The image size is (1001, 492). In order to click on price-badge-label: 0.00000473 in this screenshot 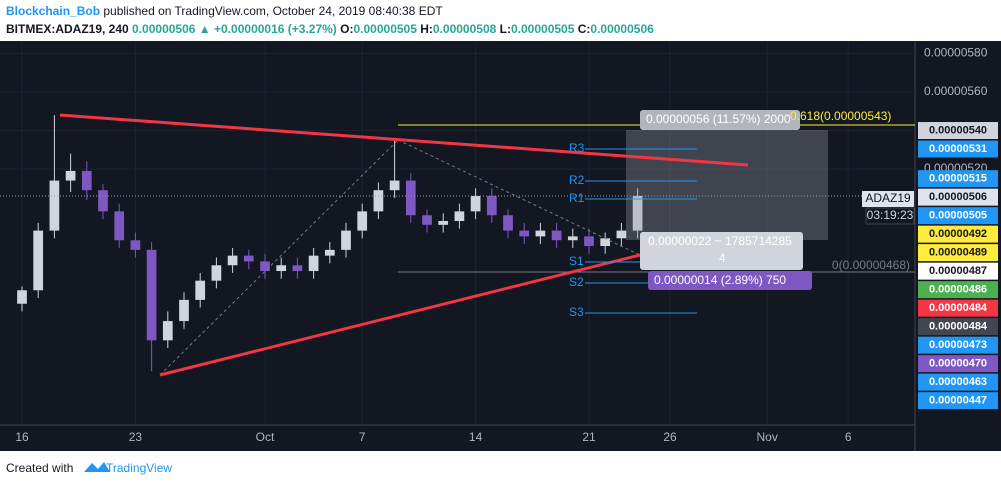, I will do `click(958, 345)`.